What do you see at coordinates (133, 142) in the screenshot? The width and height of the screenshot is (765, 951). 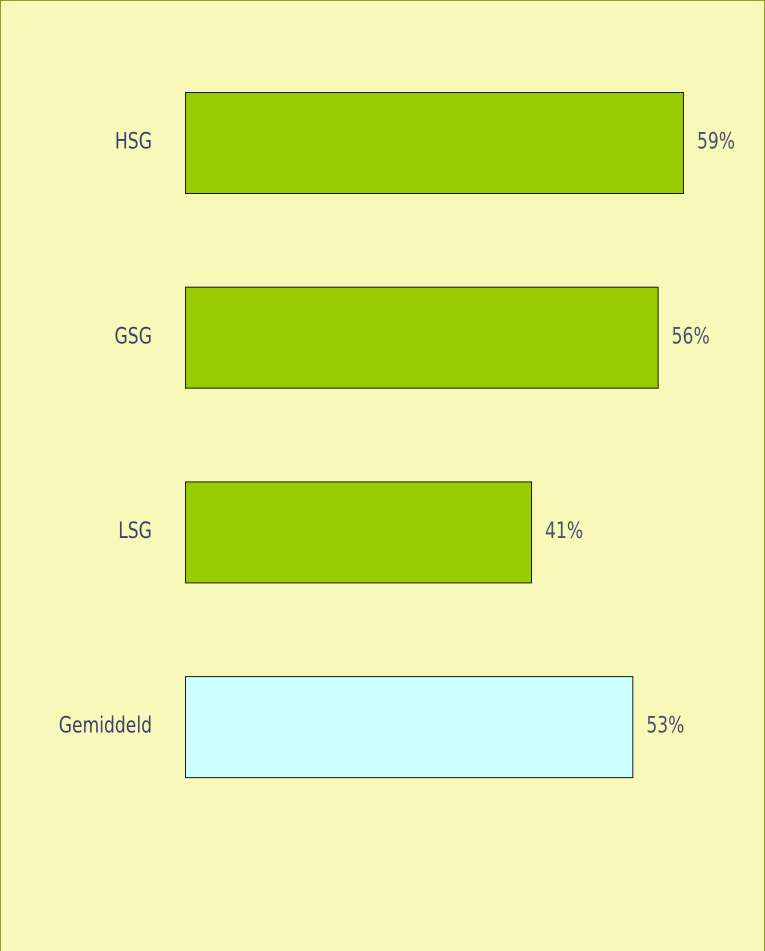 I see `category-label: HSG` at bounding box center [133, 142].